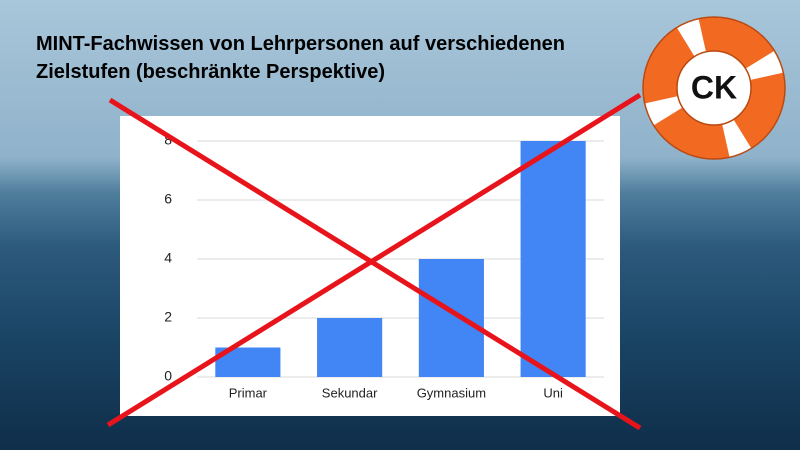 Image resolution: width=800 pixels, height=450 pixels. I want to click on y-tick-label: 8, so click(168, 140).